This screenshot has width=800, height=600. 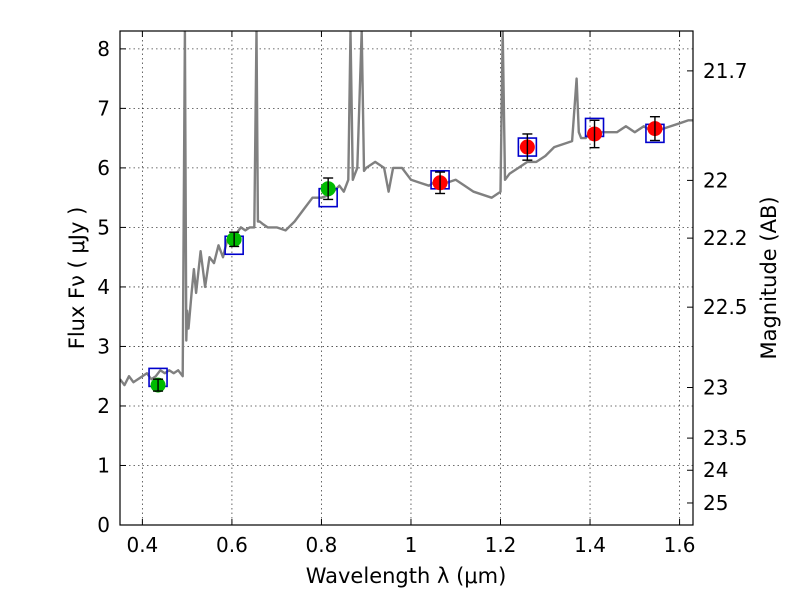 I want to click on x-tick-label: 0.8, so click(x=322, y=545).